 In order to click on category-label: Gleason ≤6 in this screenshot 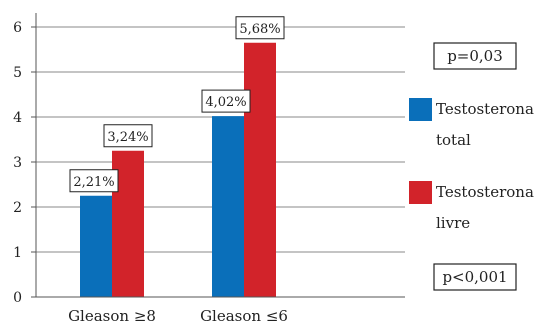, I will do `click(244, 316)`.